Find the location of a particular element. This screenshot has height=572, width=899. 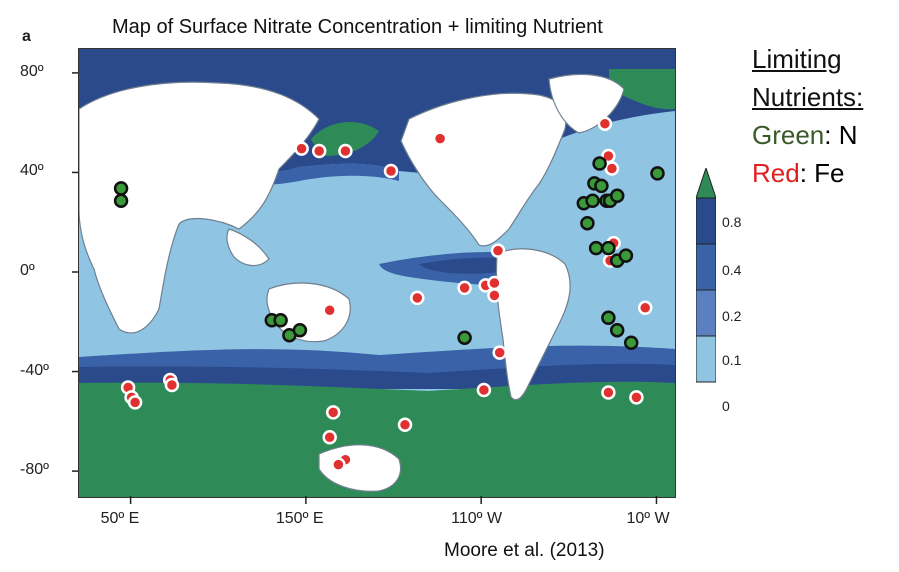

land-australia is located at coordinates (308, 312).